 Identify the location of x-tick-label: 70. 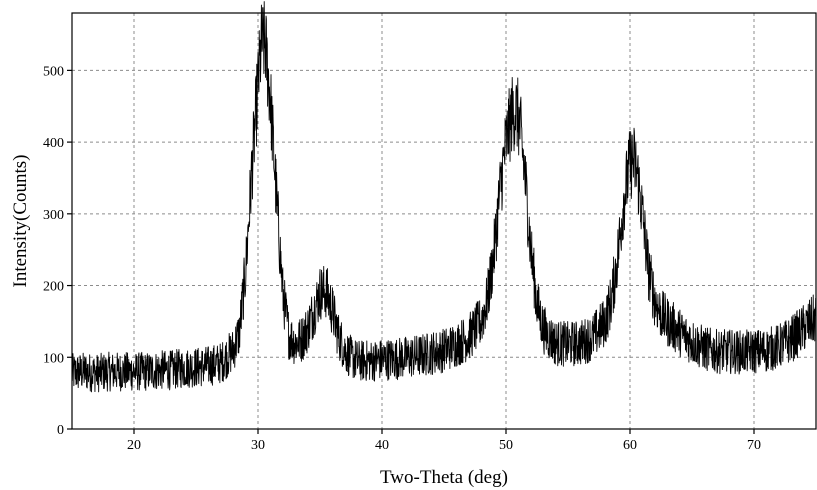
(754, 445).